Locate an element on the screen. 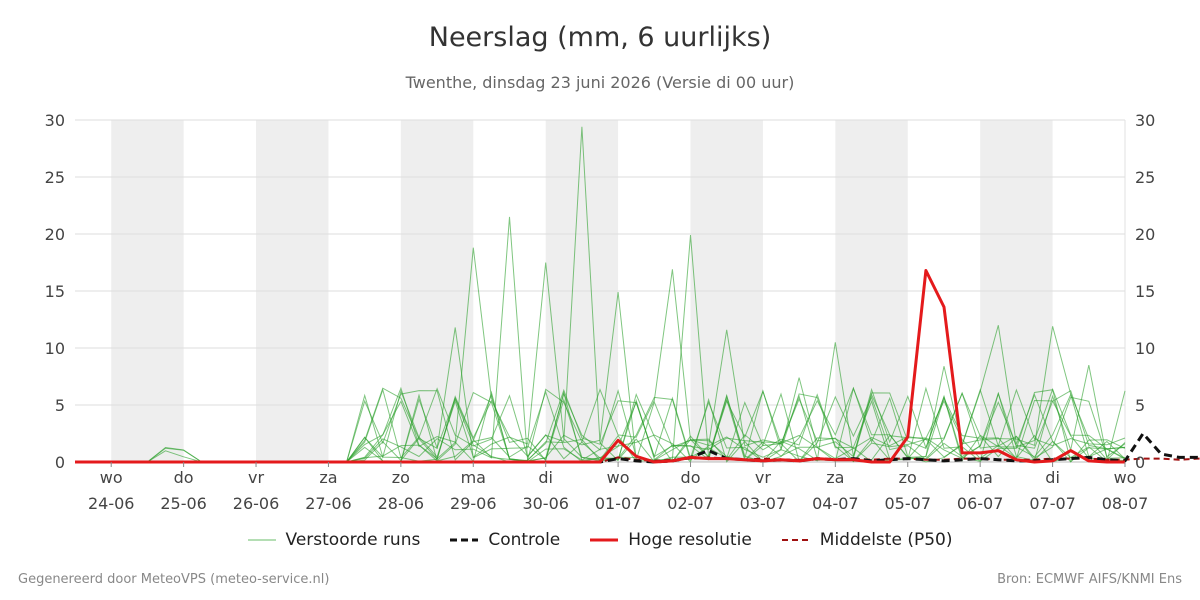 The width and height of the screenshot is (1200, 600). x-tick-date: 25-06 is located at coordinates (183, 503).